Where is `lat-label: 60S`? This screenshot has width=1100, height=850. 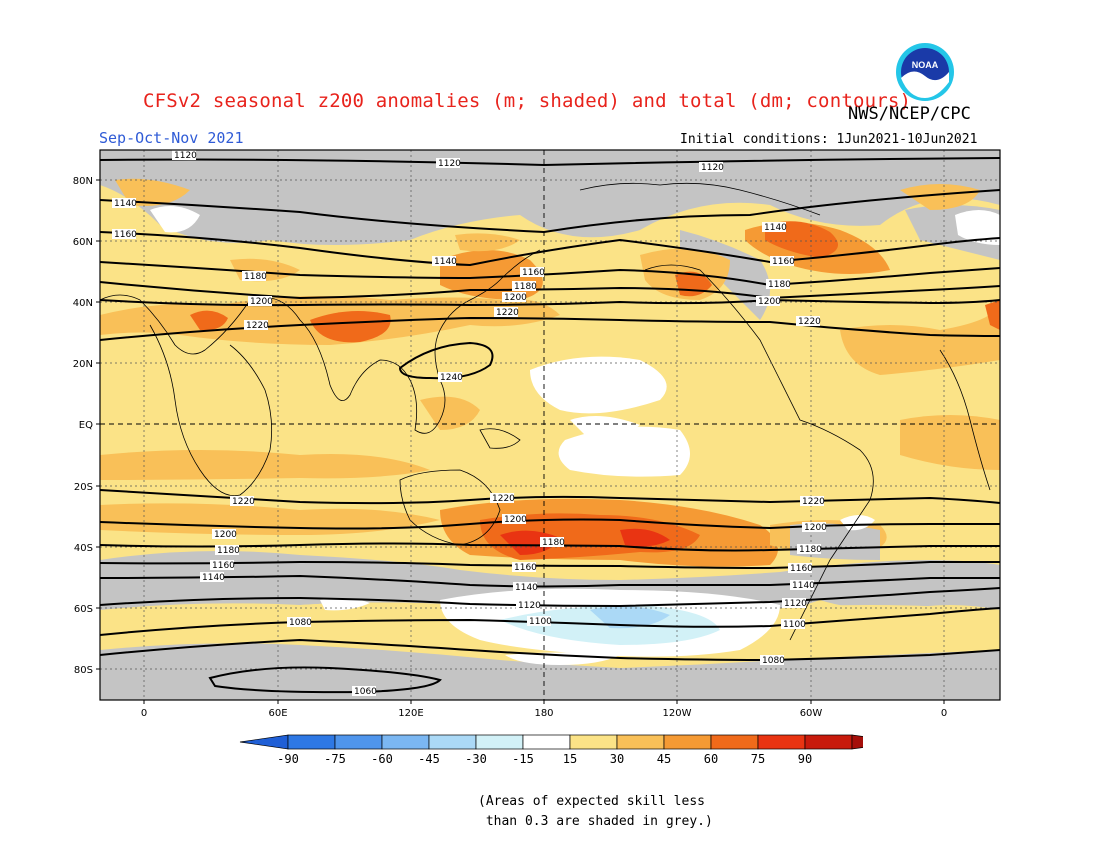
lat-label: 60S is located at coordinates (83, 609).